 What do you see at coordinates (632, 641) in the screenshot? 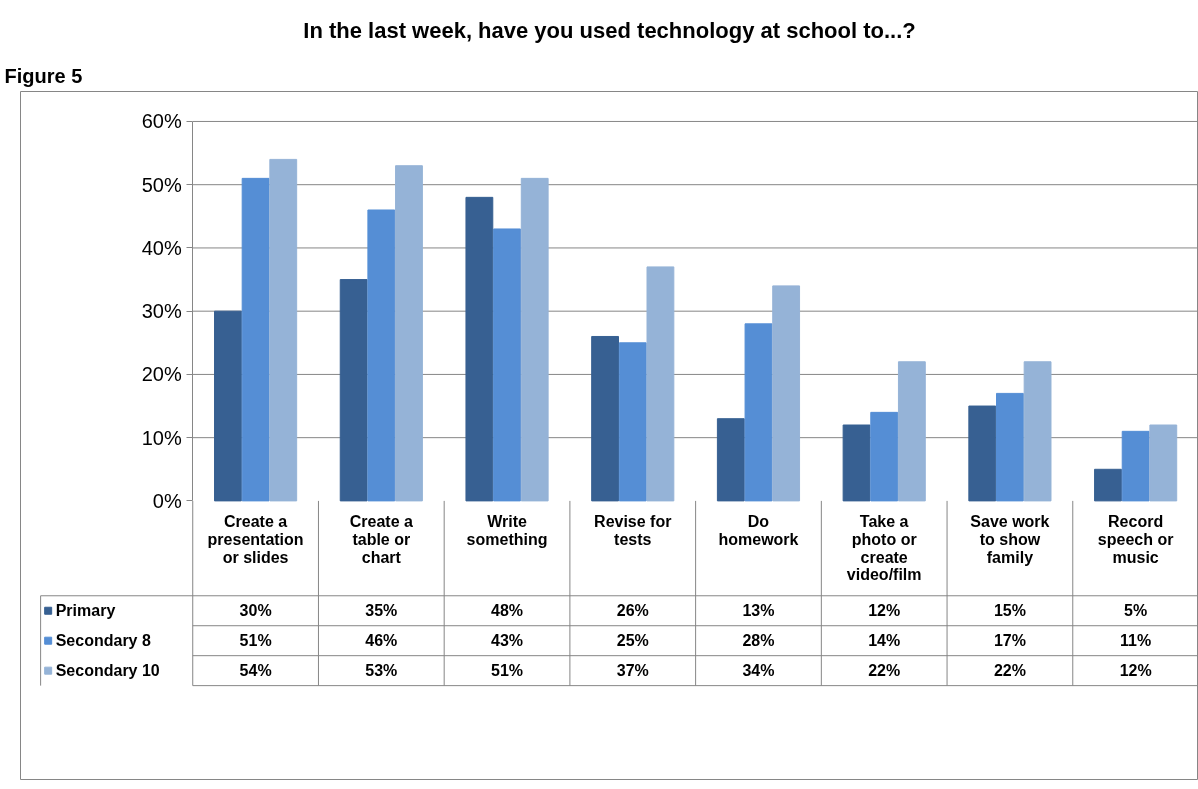
I see `data-label: 25%` at bounding box center [632, 641].